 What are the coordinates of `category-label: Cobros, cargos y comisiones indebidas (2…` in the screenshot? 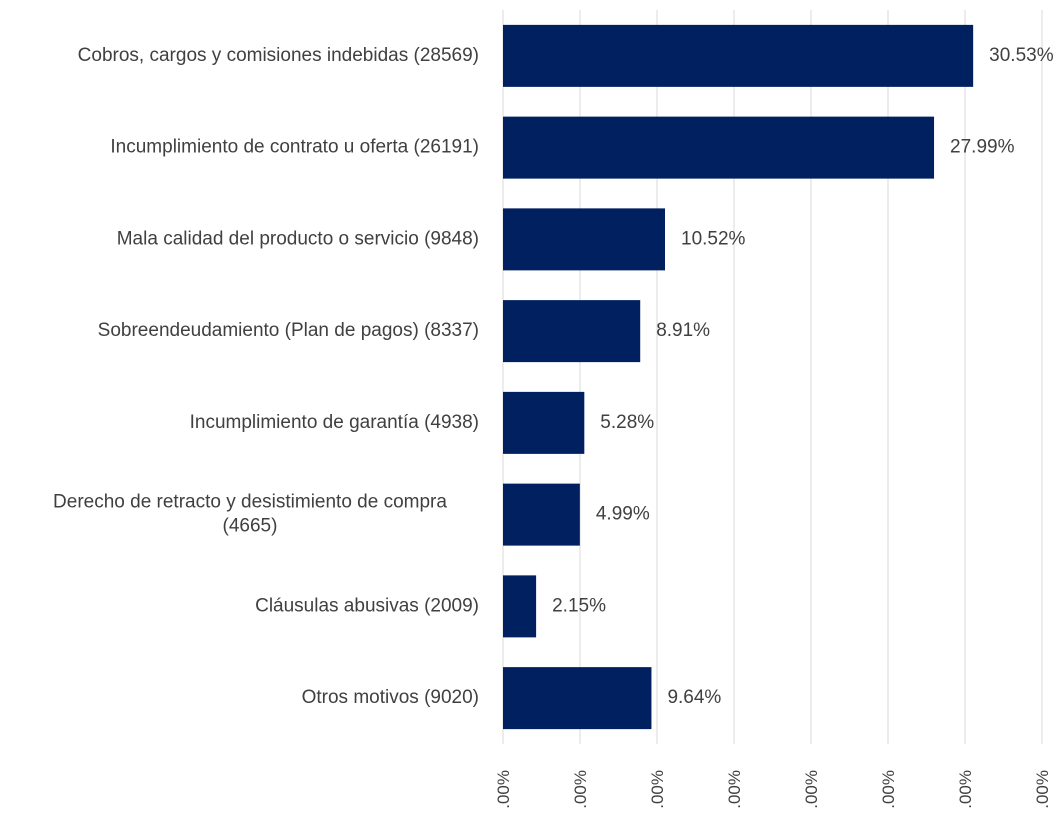 It's located at (278, 55).